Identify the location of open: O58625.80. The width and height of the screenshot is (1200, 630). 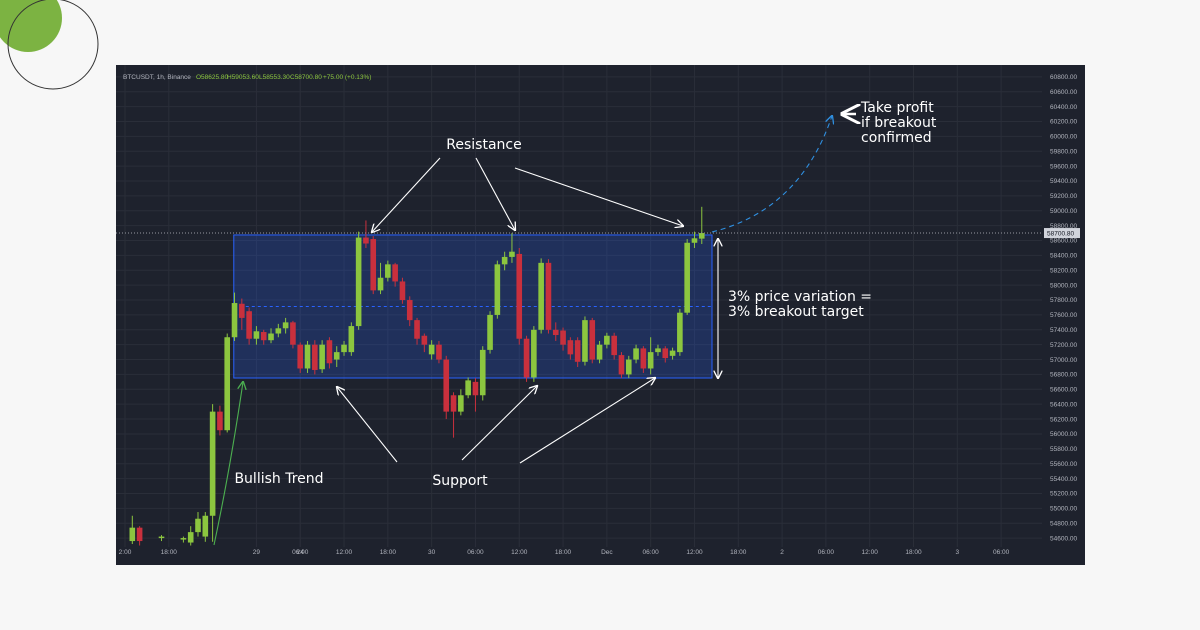
(212, 77).